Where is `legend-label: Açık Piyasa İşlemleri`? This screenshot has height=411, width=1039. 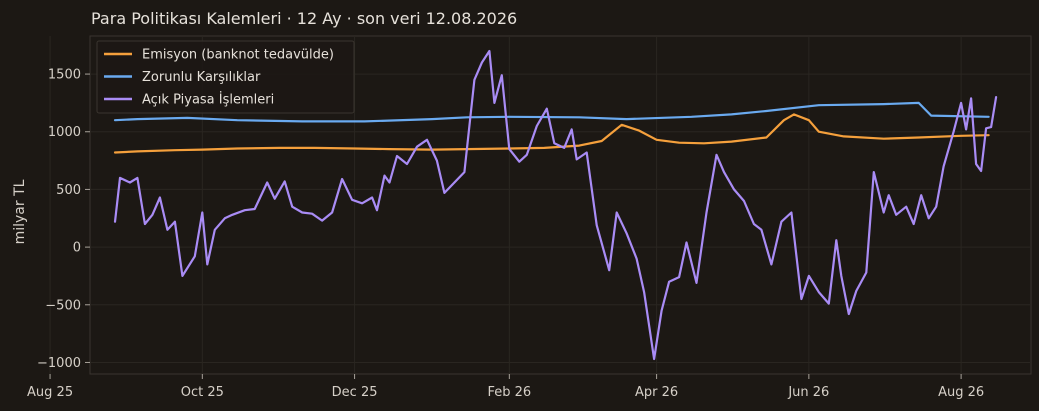
legend-label: Açık Piyasa İşlemleri is located at coordinates (208, 100).